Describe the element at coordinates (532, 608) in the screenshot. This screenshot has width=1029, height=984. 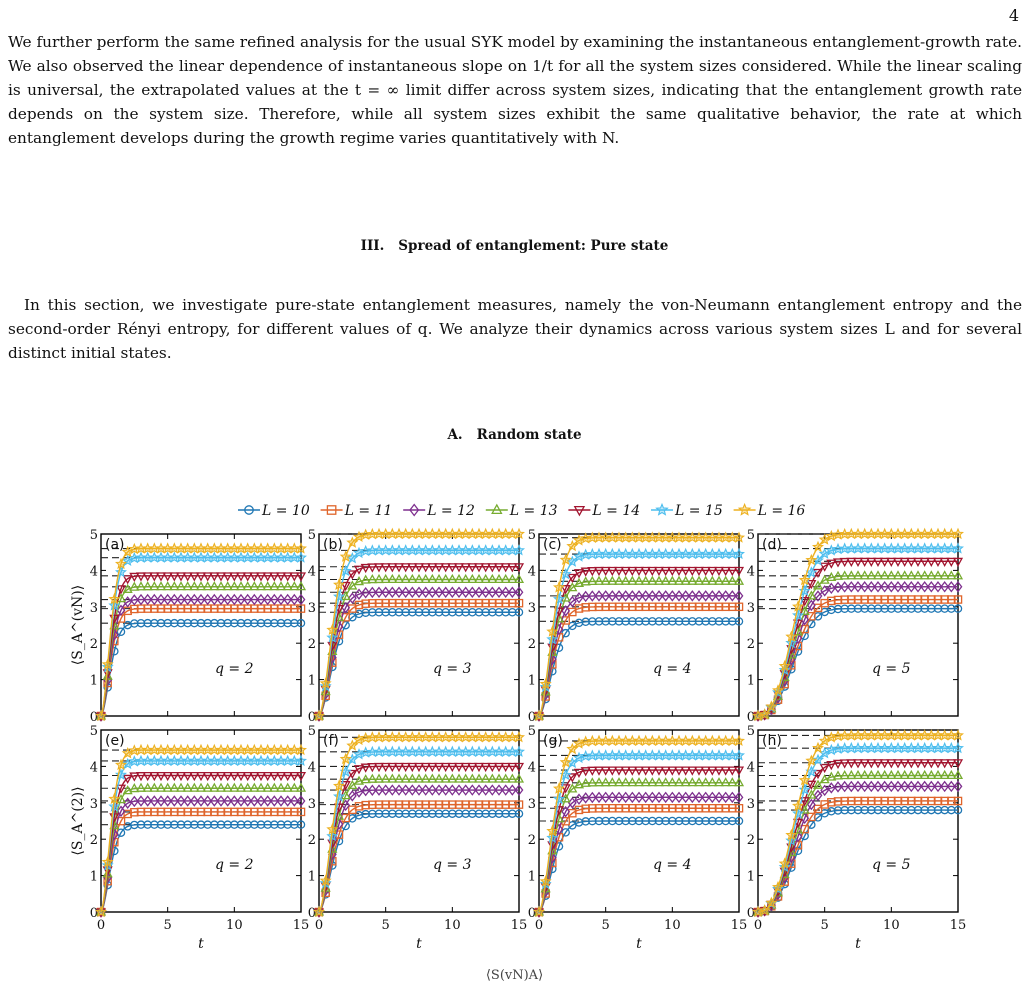
I see `y-tick-label: 3` at that location.